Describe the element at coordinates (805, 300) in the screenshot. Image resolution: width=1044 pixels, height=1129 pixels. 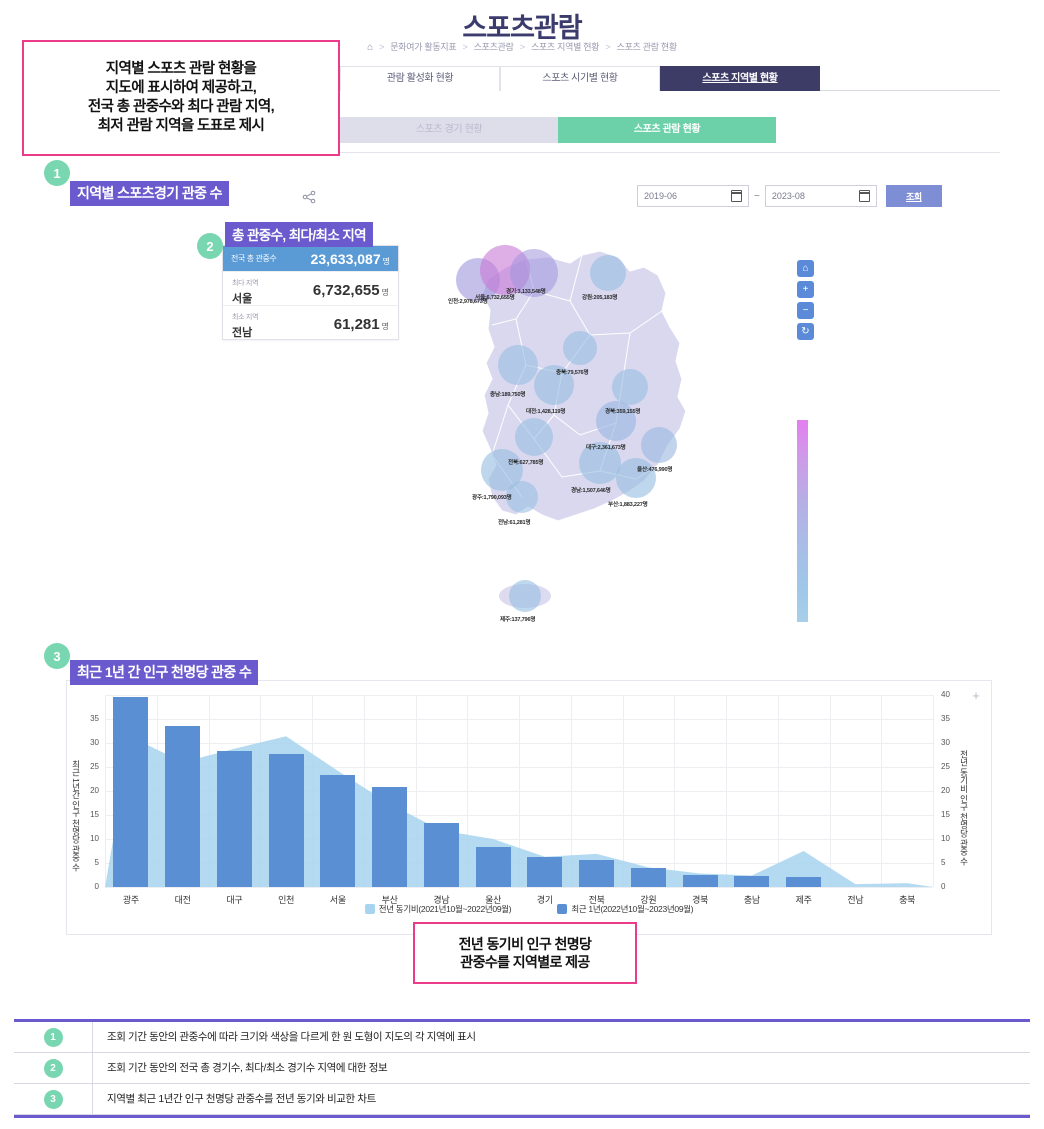
I see `map-controls: ⌂ + − ↻` at that location.